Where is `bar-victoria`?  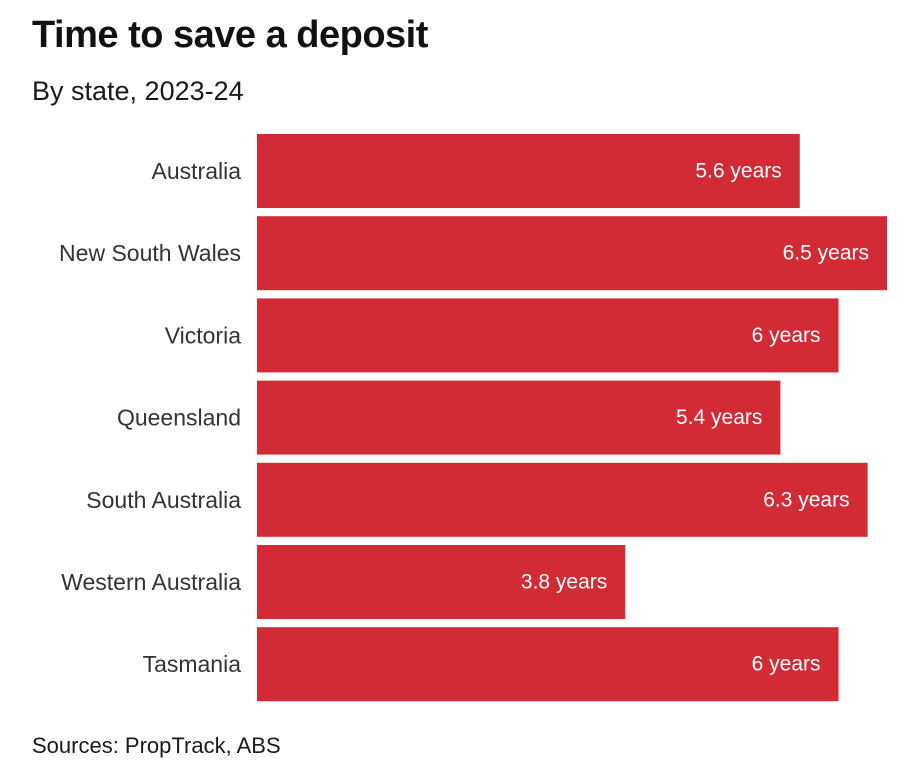 bar-victoria is located at coordinates (548, 335).